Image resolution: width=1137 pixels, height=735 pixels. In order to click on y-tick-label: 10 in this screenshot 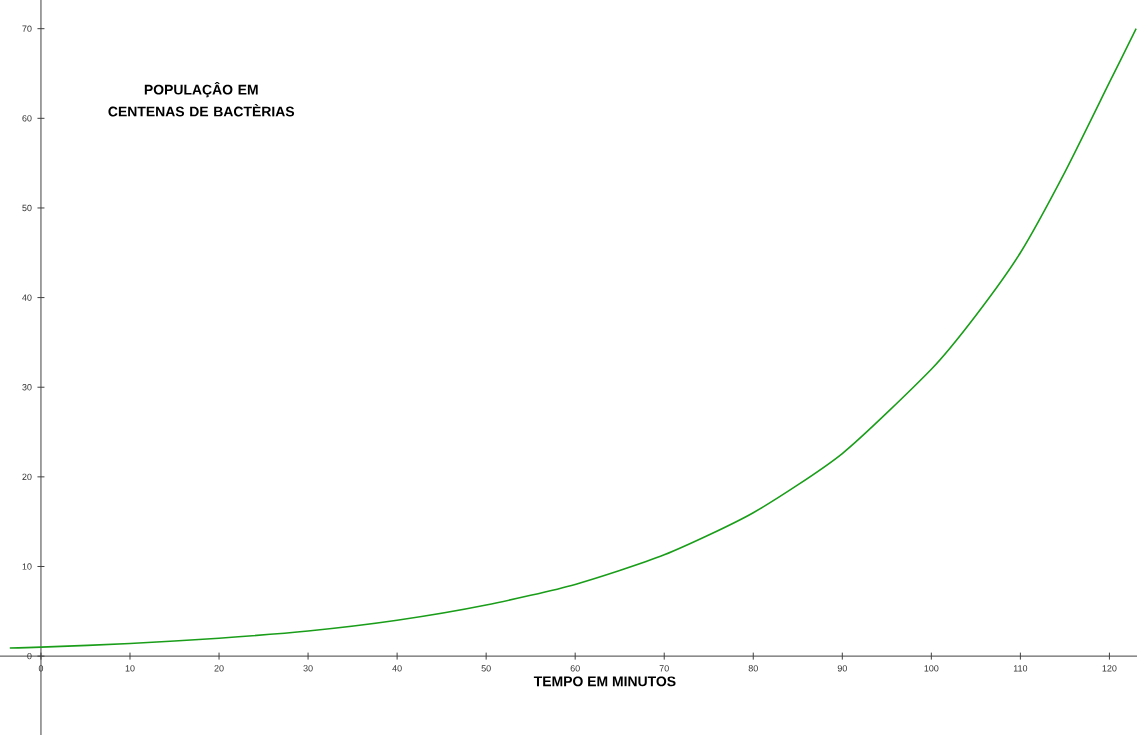, I will do `click(27, 566)`.